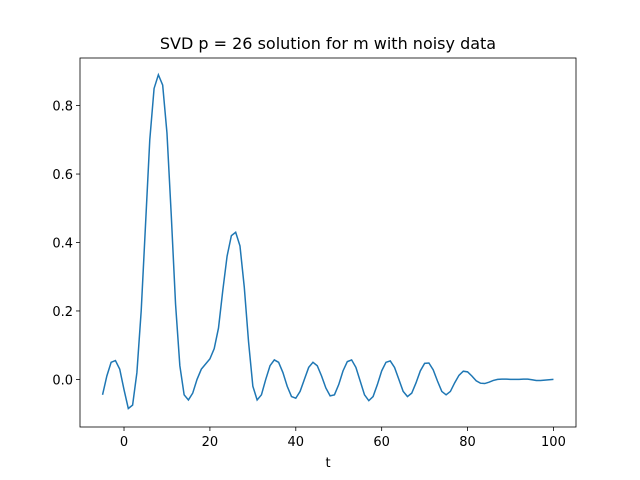 Image resolution: width=640 pixels, height=480 pixels. I want to click on x-tick-label: 40, so click(296, 442).